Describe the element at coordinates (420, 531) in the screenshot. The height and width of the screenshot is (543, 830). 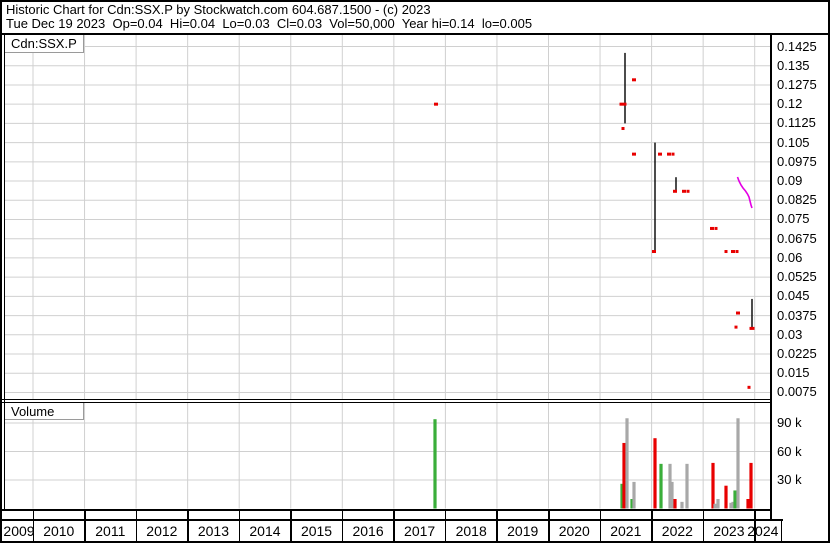
I see `year-label: 2017` at that location.